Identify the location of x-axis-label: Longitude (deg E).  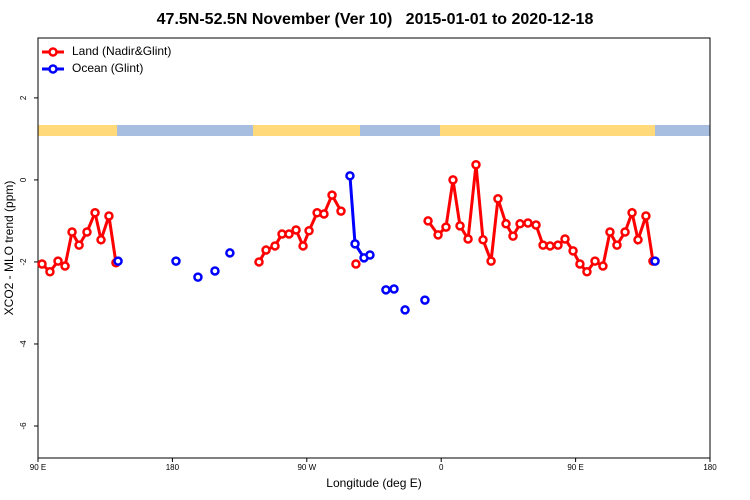
(373, 483).